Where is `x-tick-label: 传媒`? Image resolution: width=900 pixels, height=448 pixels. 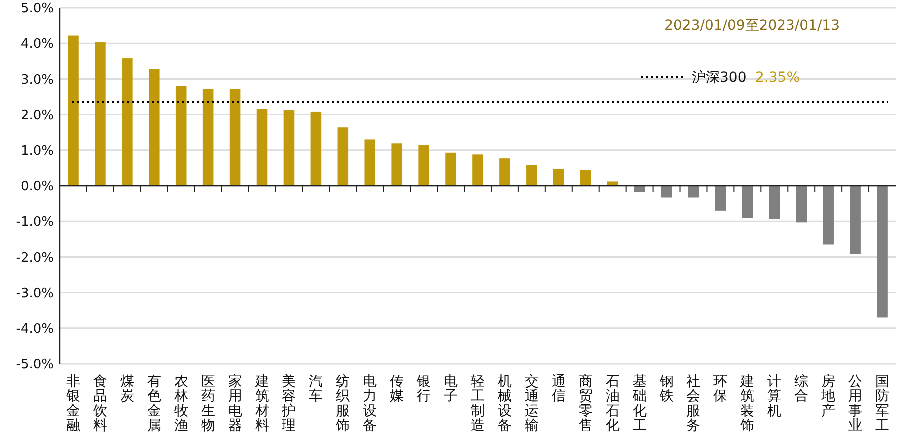 x-tick-label: 传媒 is located at coordinates (397, 389).